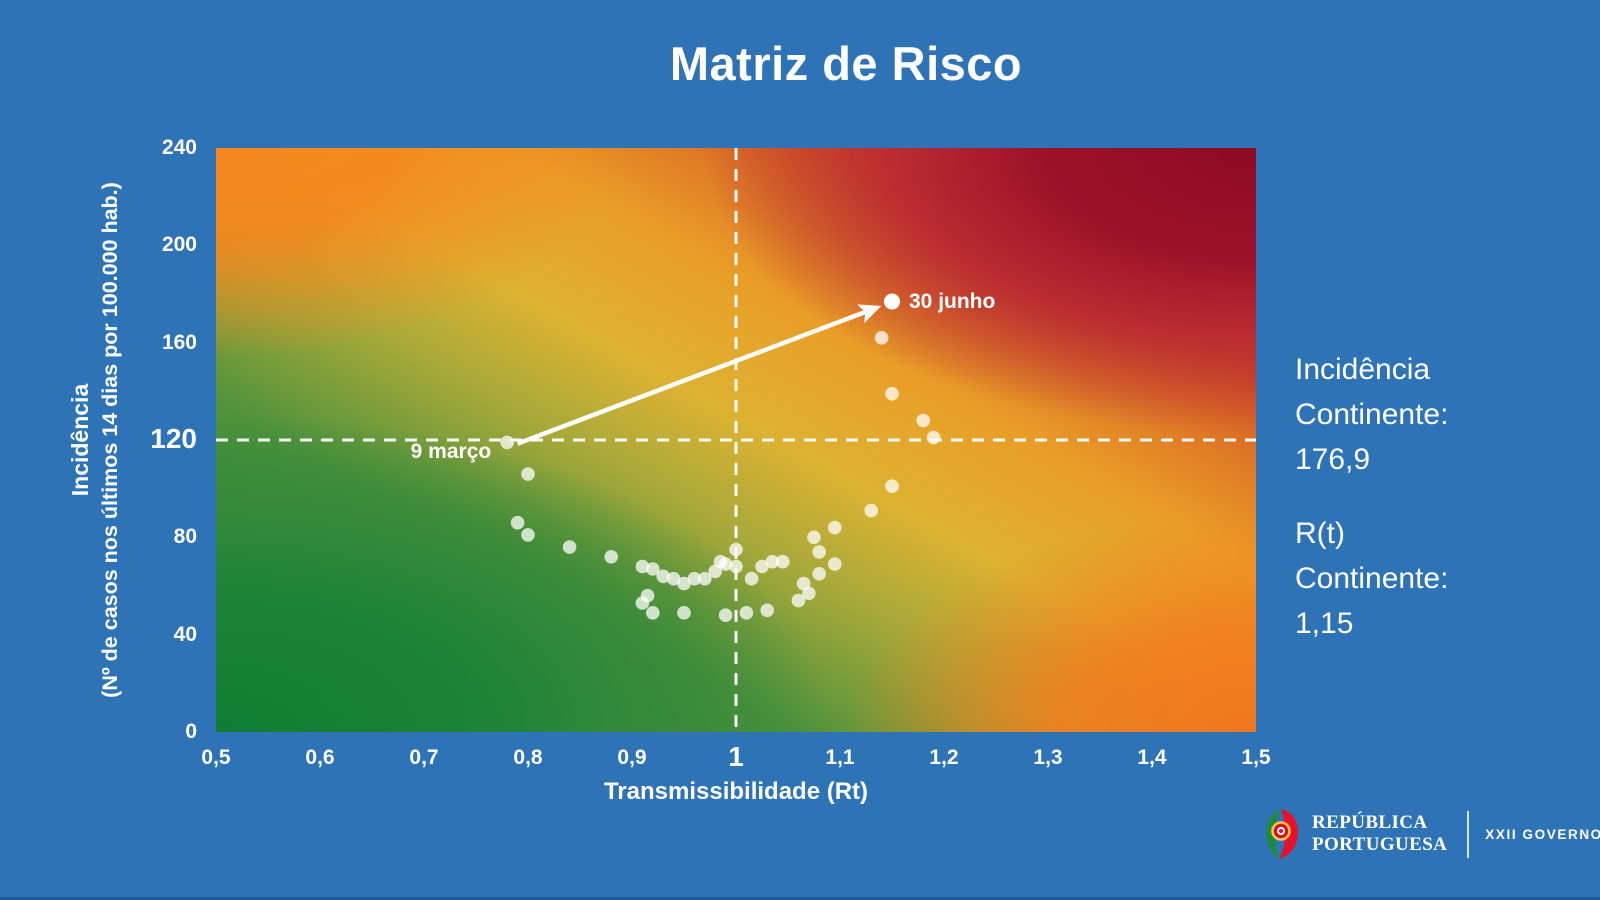  Describe the element at coordinates (185, 537) in the screenshot. I see `y-tick-label: 80` at that location.